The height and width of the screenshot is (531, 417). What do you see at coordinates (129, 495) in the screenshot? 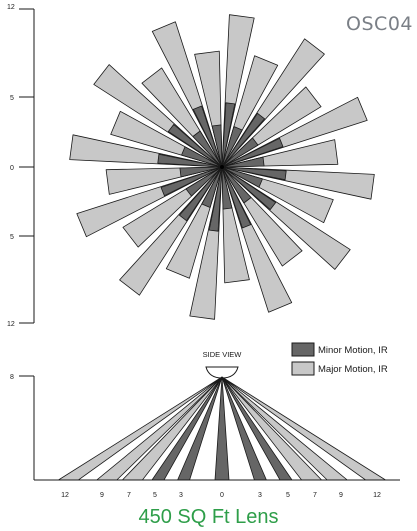
I see `x-tick-left-7: 7` at bounding box center [129, 495].